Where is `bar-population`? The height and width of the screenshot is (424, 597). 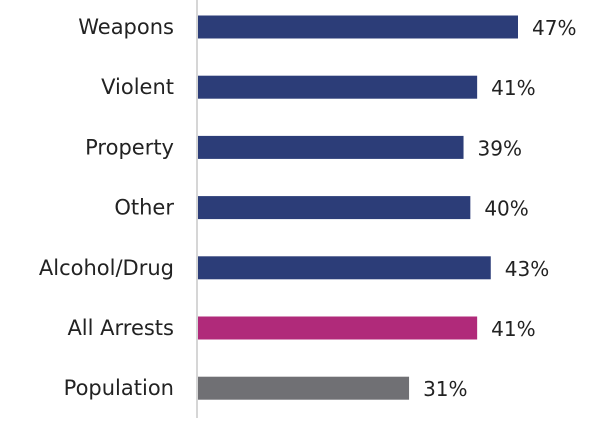 bar-population is located at coordinates (304, 388).